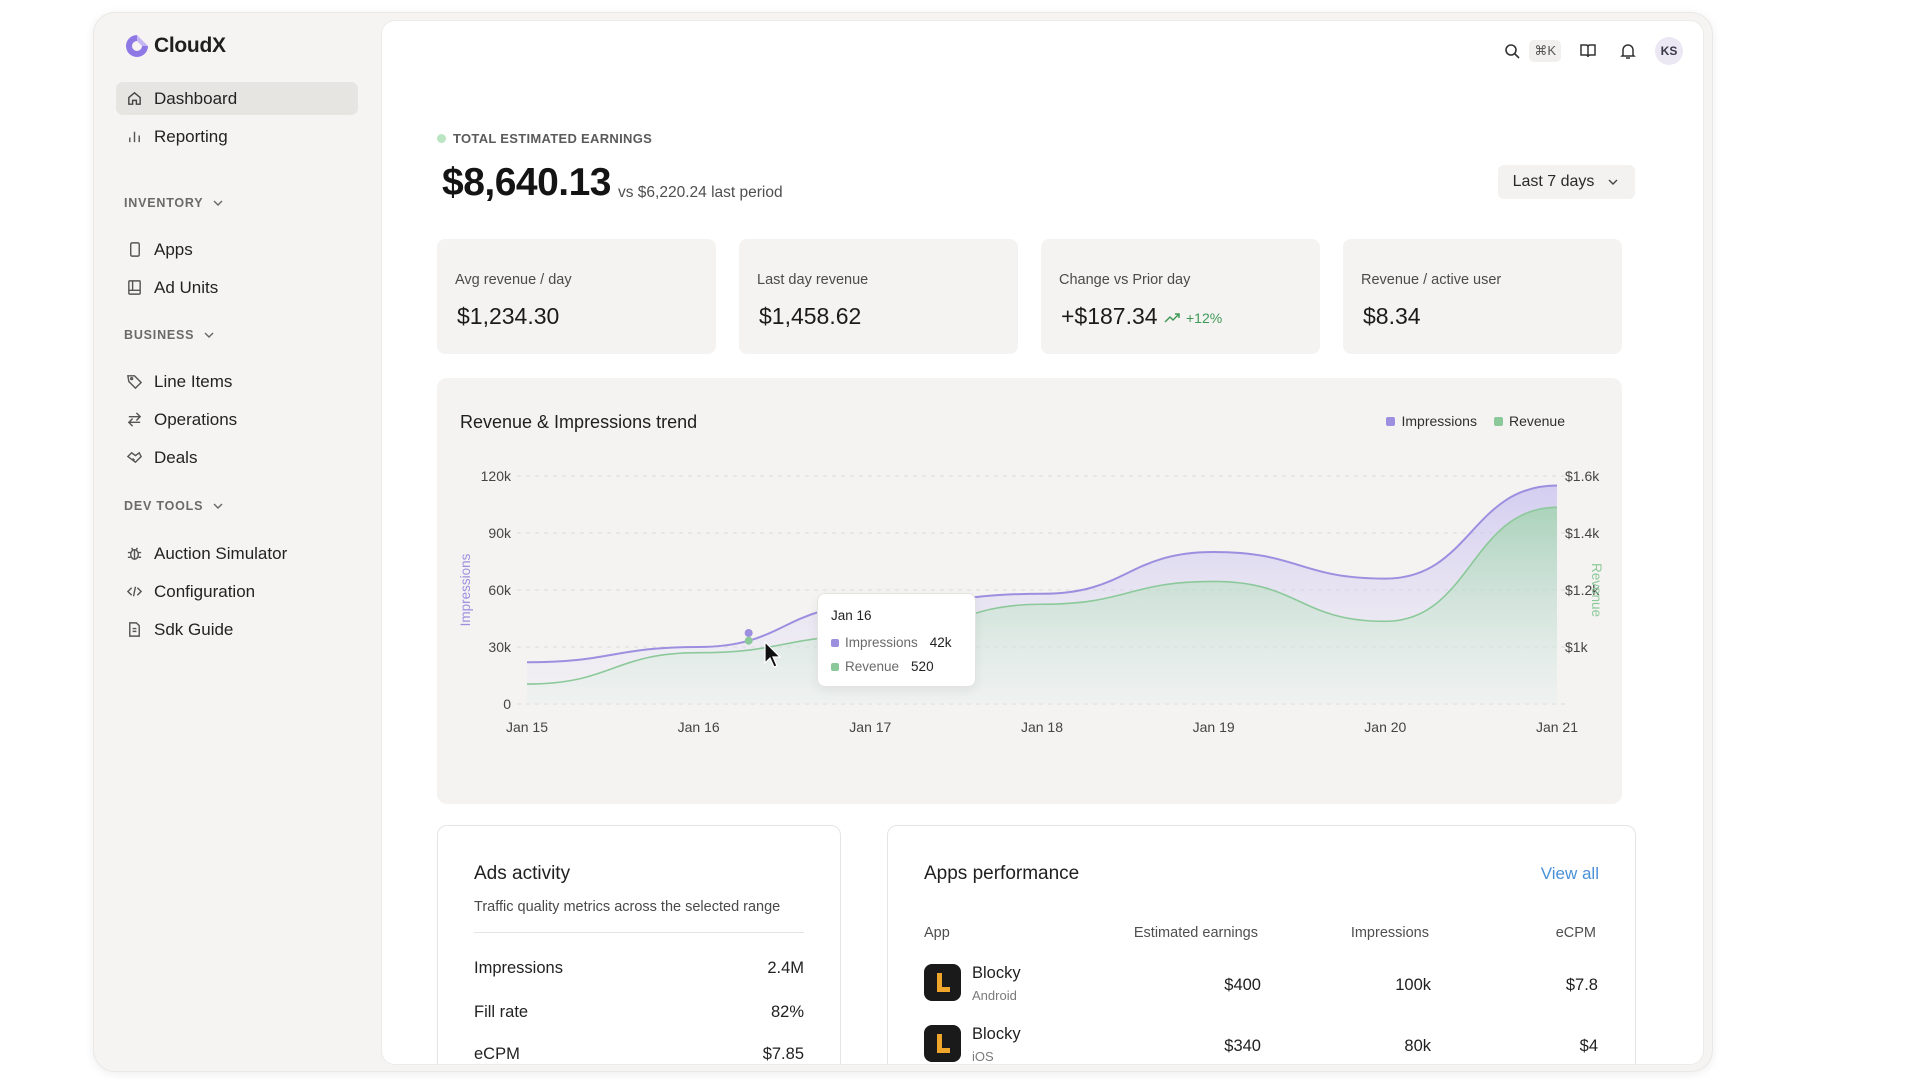 Image resolution: width=1920 pixels, height=1080 pixels. What do you see at coordinates (1582, 590) in the screenshot?
I see `y2-tick-label: $1.2k` at bounding box center [1582, 590].